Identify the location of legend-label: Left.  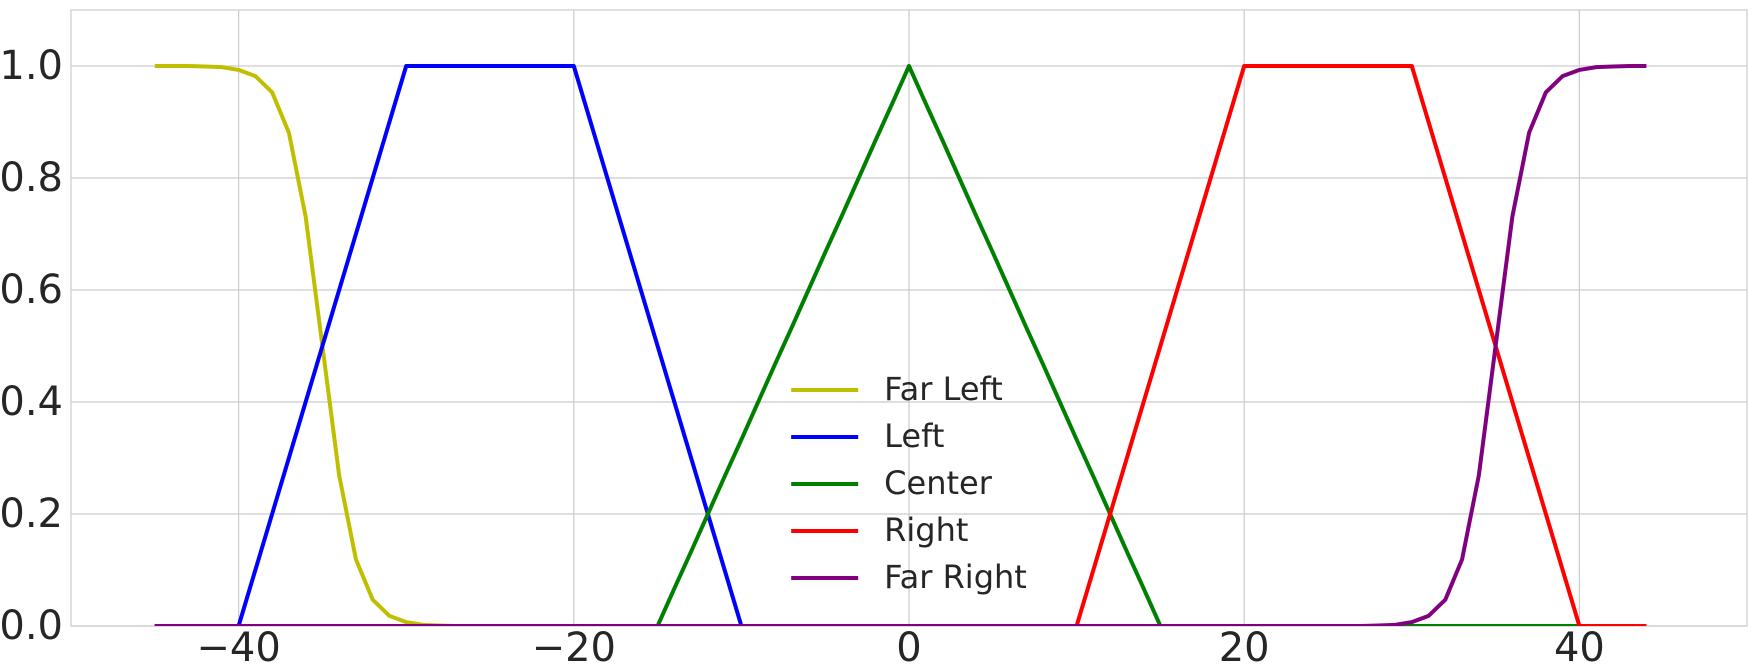
(914, 436).